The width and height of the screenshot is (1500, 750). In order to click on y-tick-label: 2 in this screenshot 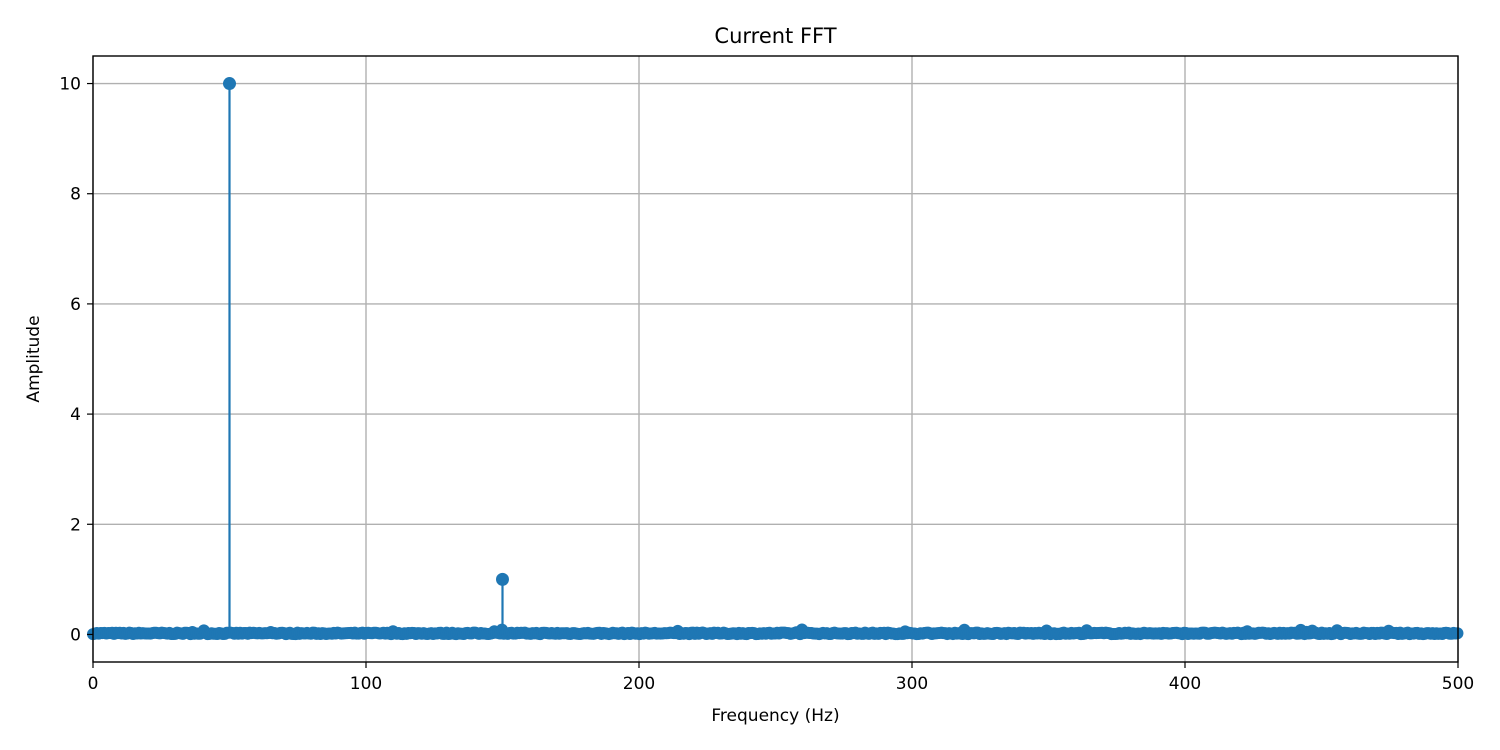, I will do `click(75, 525)`.